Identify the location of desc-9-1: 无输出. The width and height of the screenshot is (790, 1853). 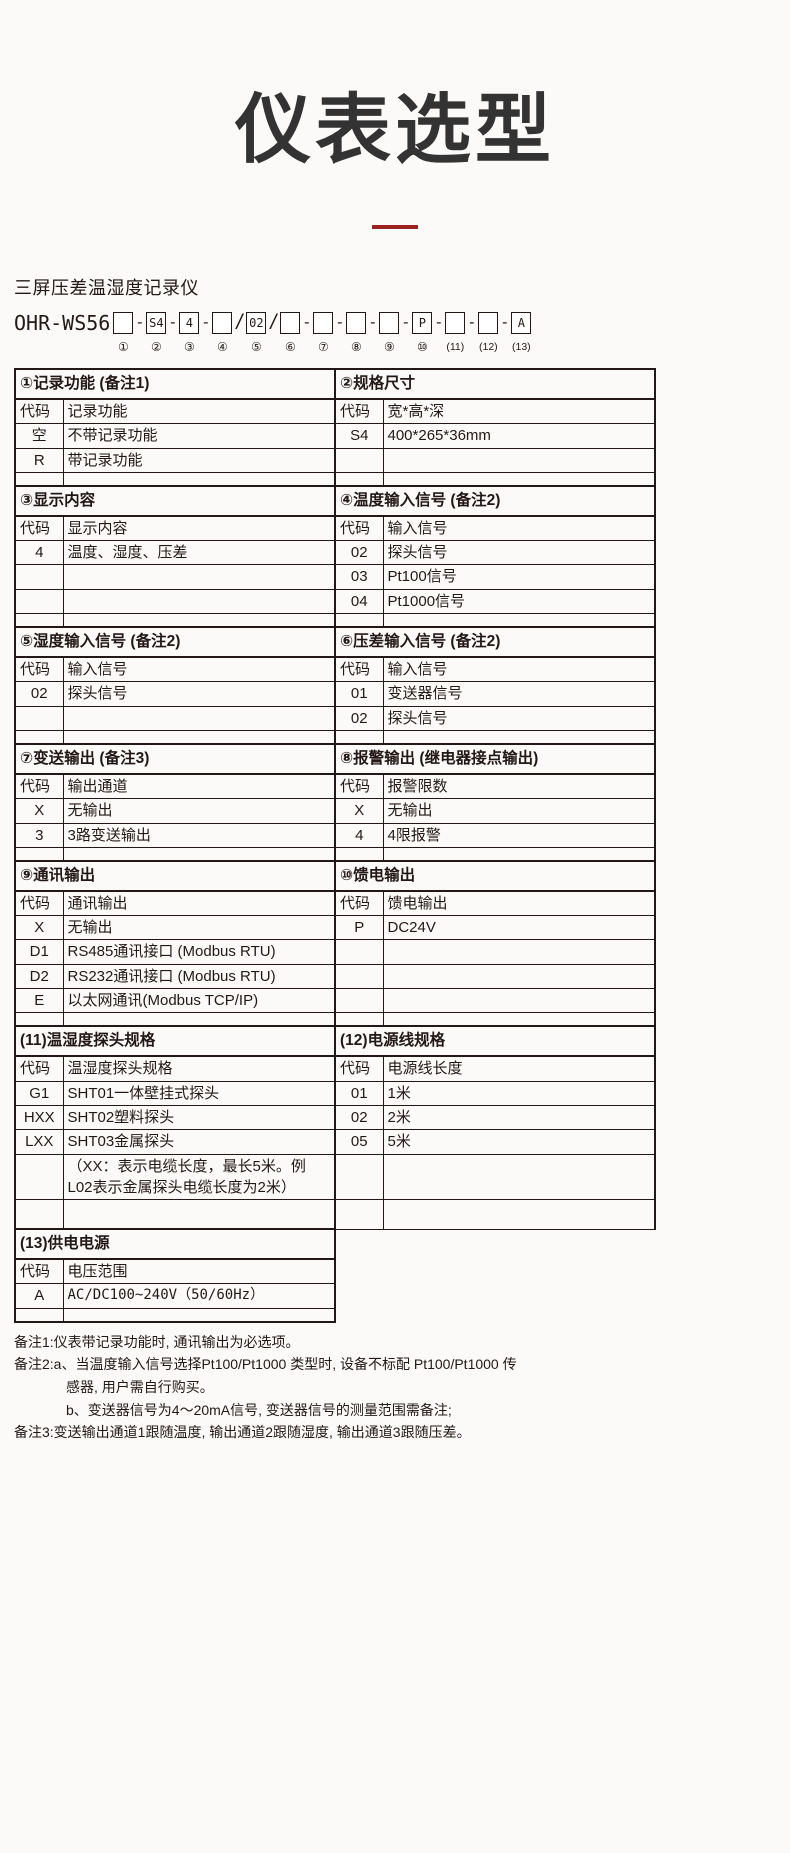
(199, 928).